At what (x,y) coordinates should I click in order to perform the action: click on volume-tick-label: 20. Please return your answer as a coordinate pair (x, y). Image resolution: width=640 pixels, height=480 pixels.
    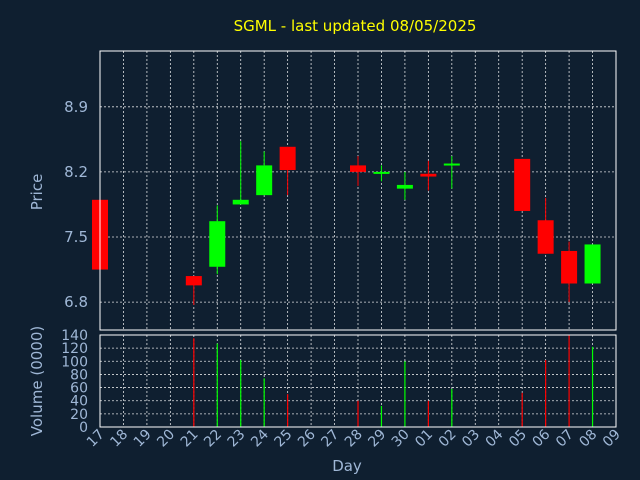
    Looking at the image, I should click on (79, 415).